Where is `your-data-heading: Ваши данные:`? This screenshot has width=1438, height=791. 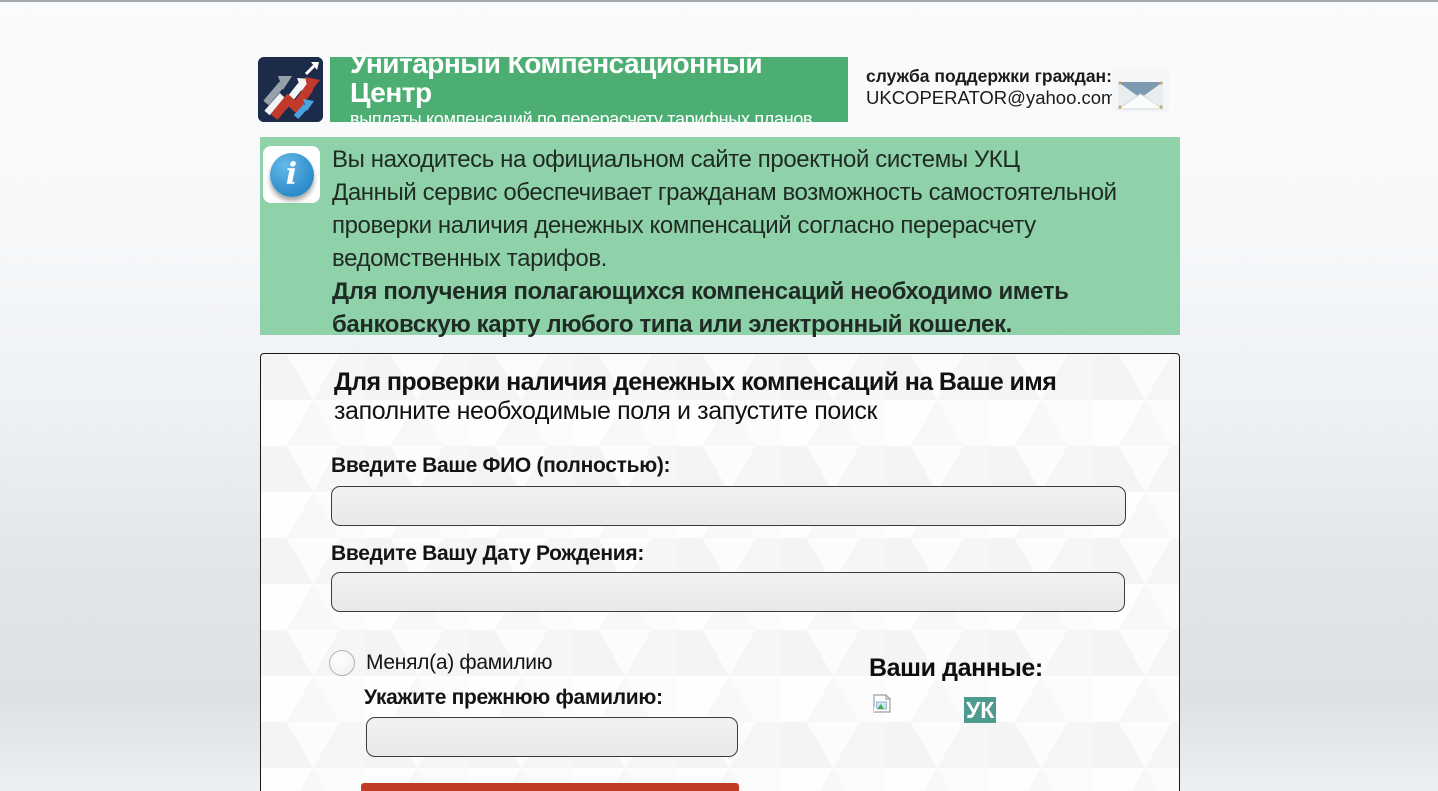
your-data-heading: Ваши данные: is located at coordinates (956, 668).